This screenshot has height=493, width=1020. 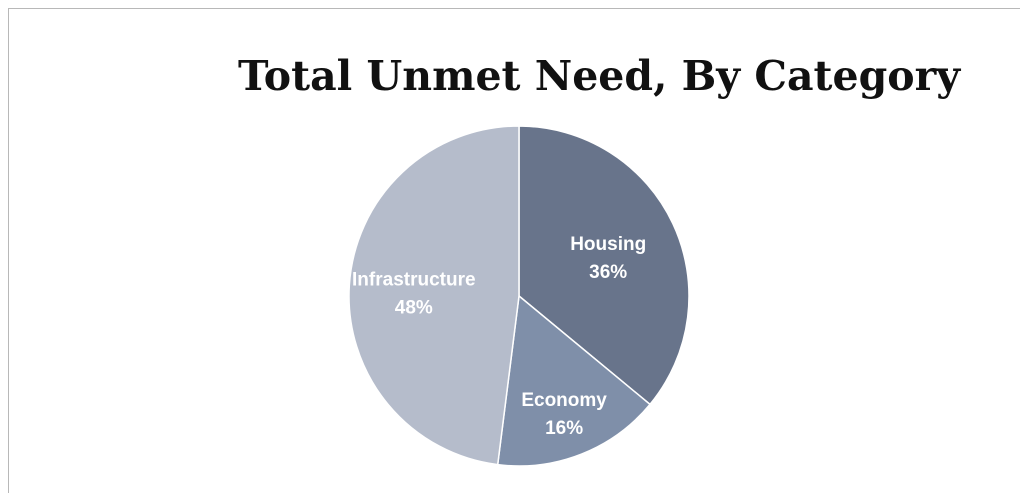 I want to click on slice-label-economy: Economy, so click(x=564, y=400).